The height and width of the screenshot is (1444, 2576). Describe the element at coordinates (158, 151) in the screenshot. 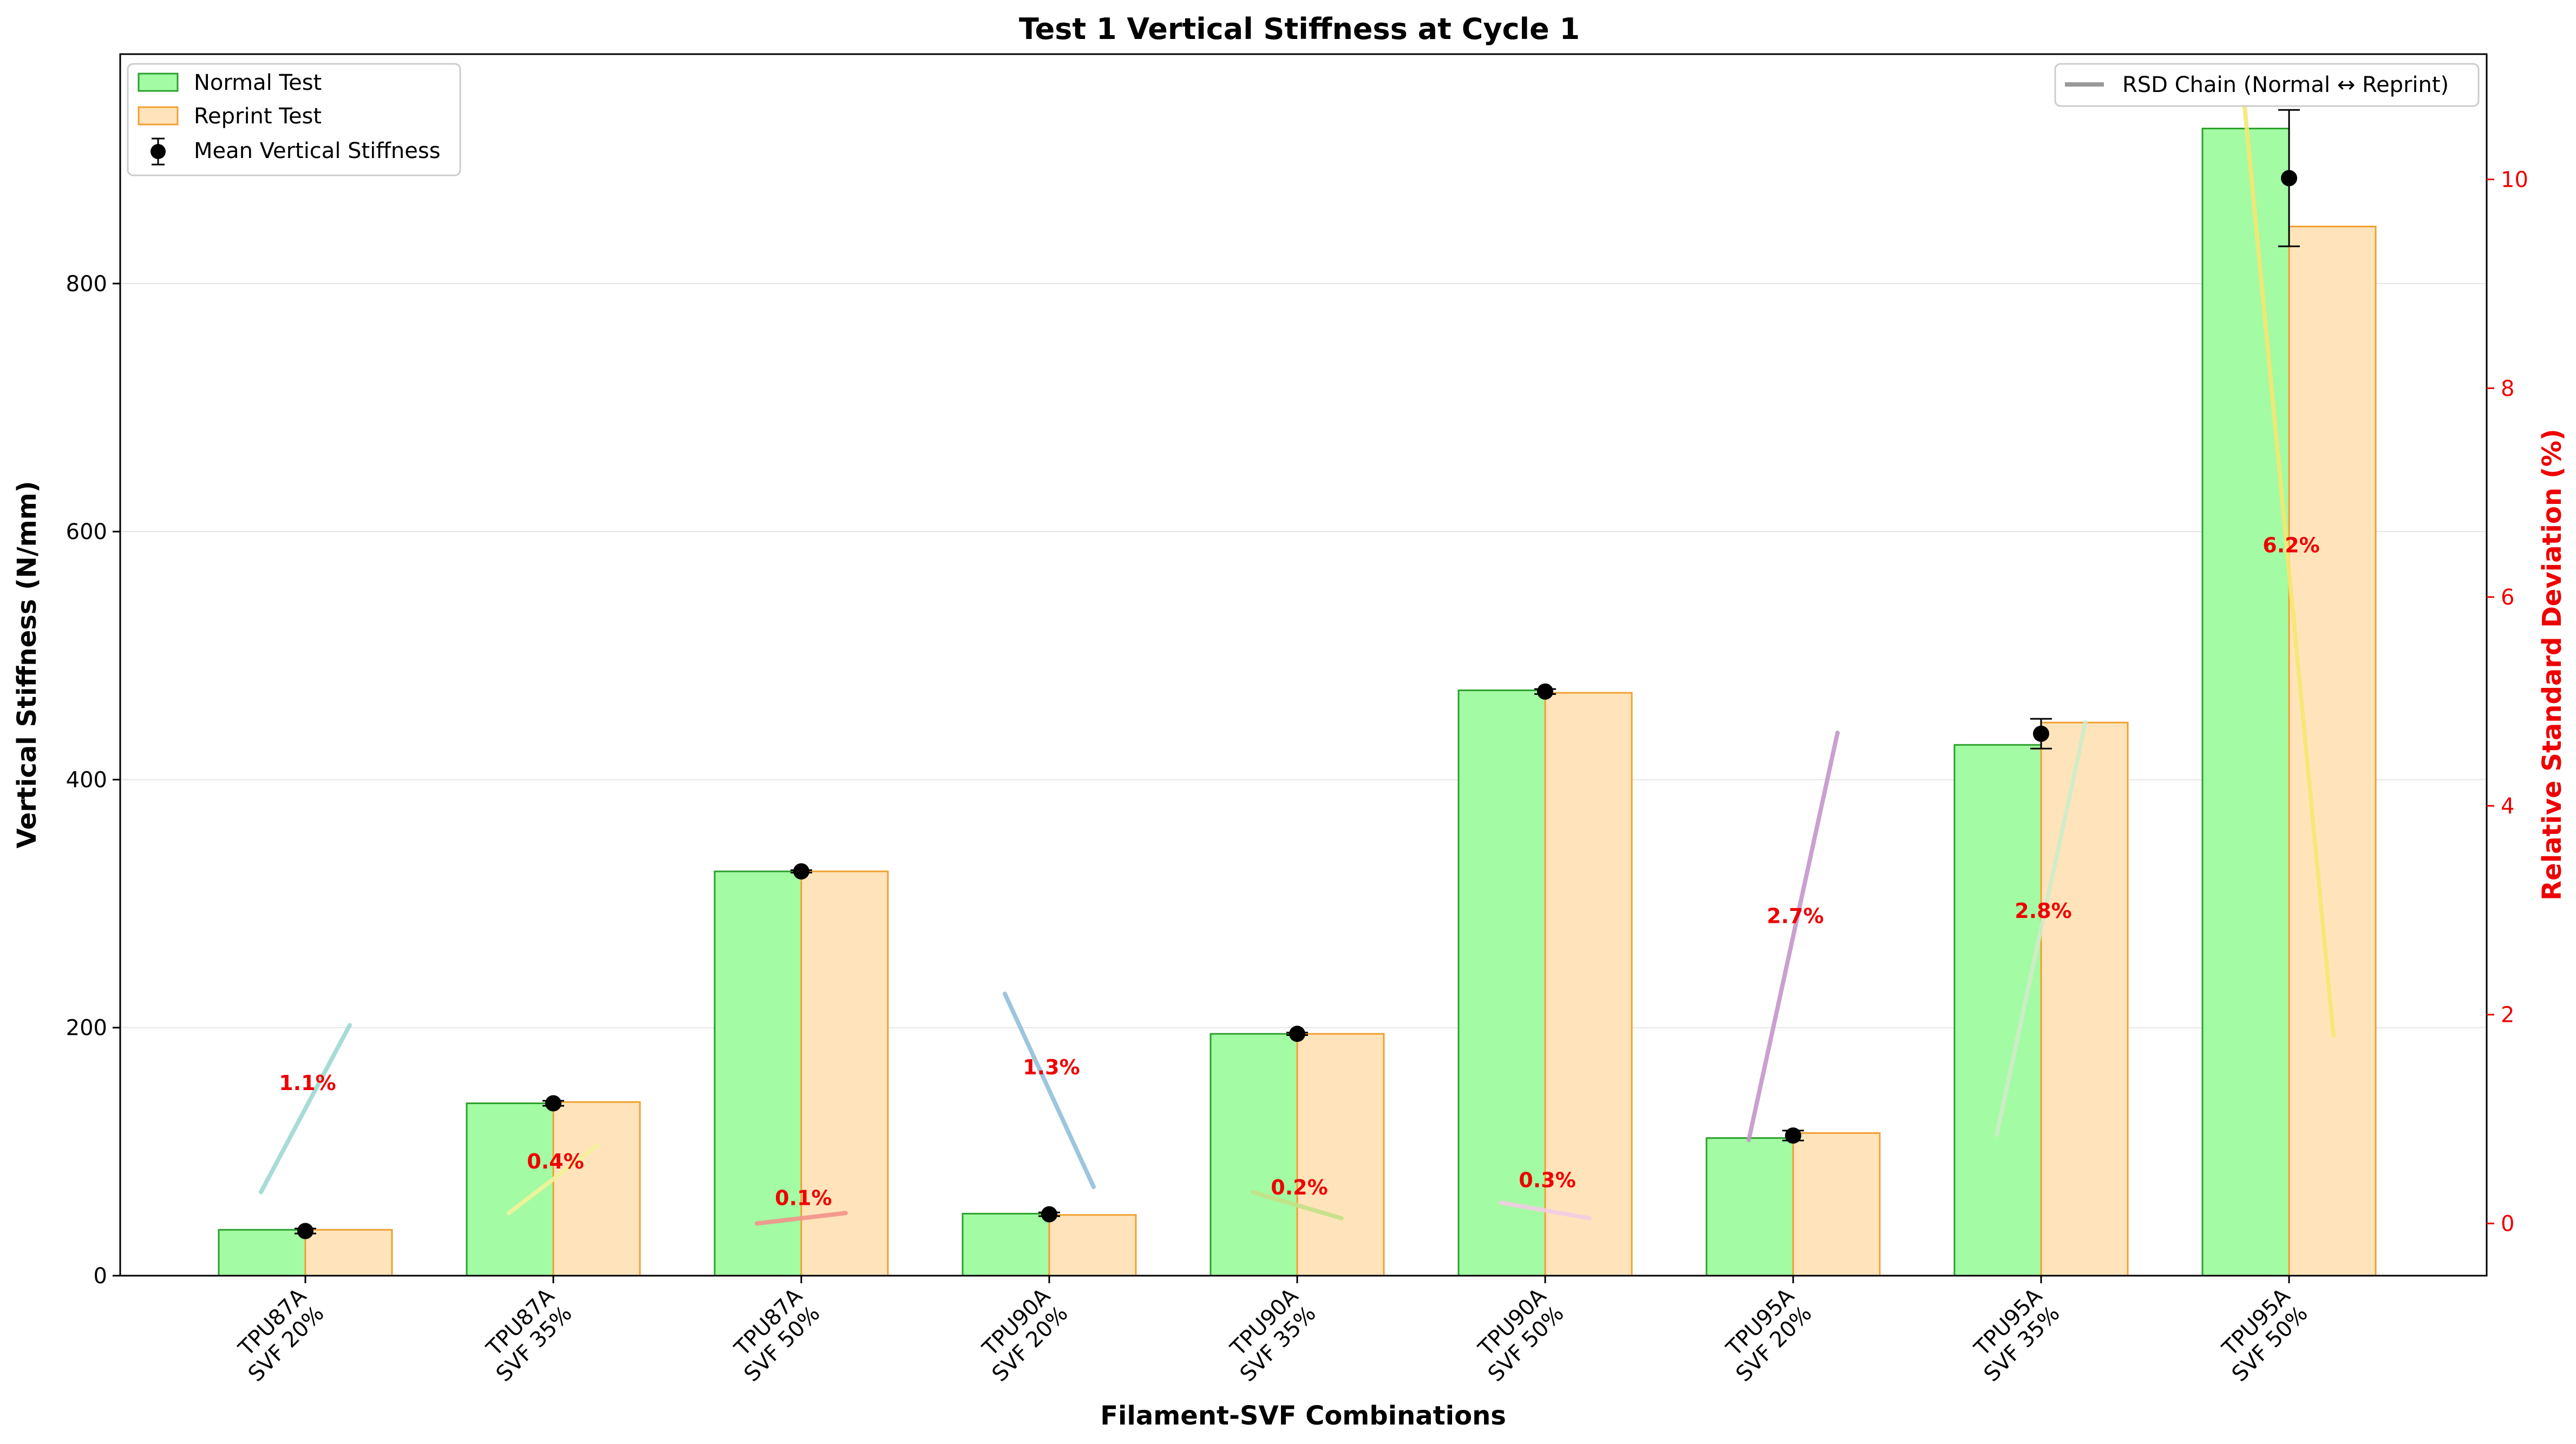

I see `legend-mean-marker-icon` at that location.